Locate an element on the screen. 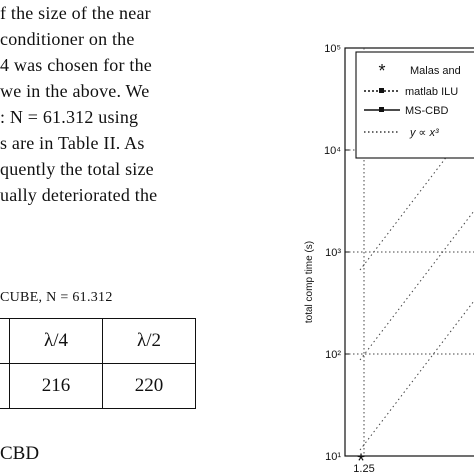  table-header-cell: λ/2 is located at coordinates (149, 341).